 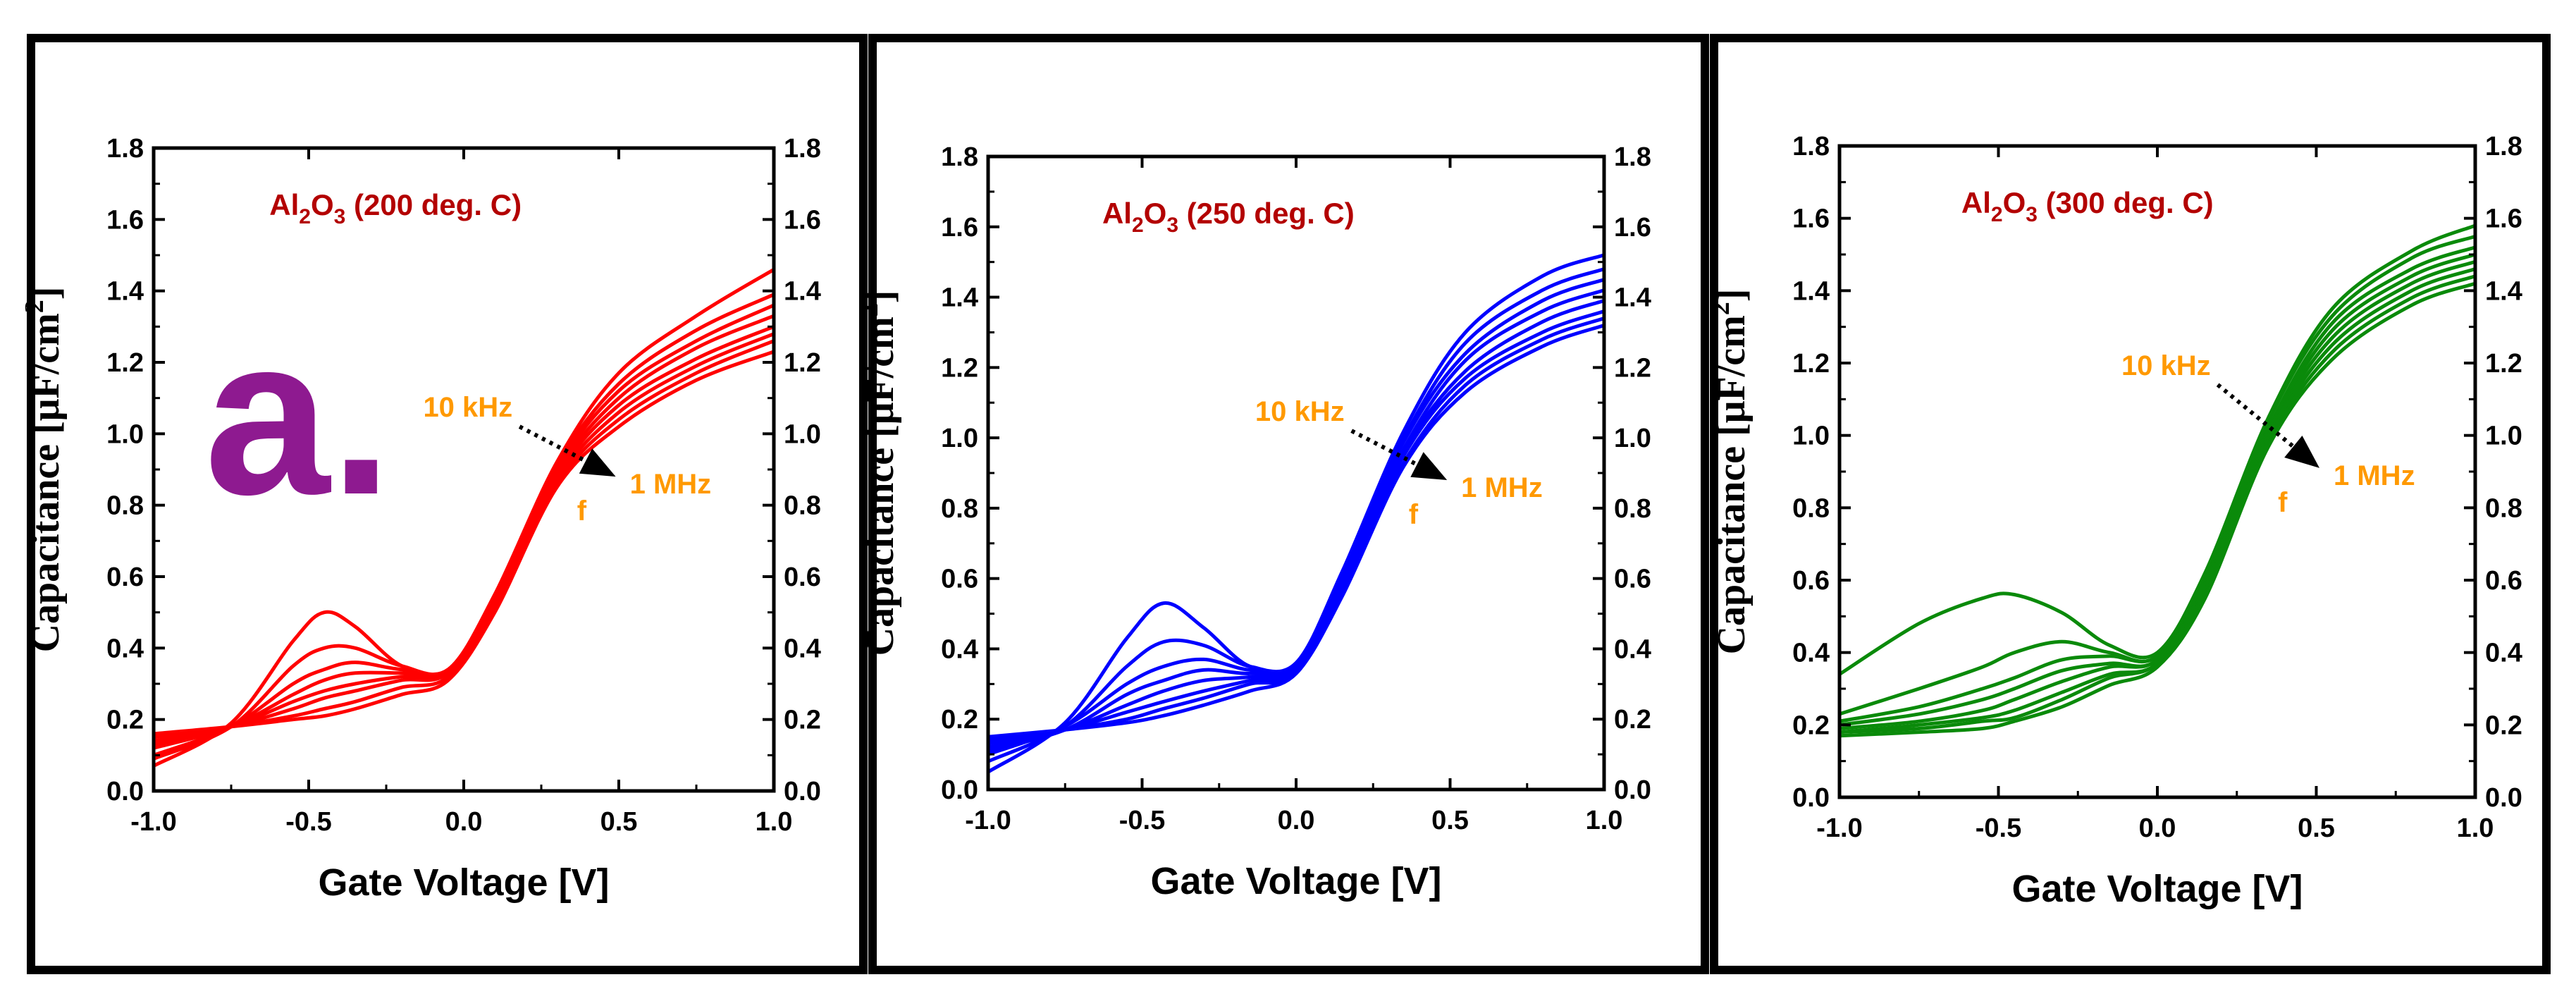 What do you see at coordinates (1267, 213) in the screenshot?
I see `title-rest: (250 deg. C)` at bounding box center [1267, 213].